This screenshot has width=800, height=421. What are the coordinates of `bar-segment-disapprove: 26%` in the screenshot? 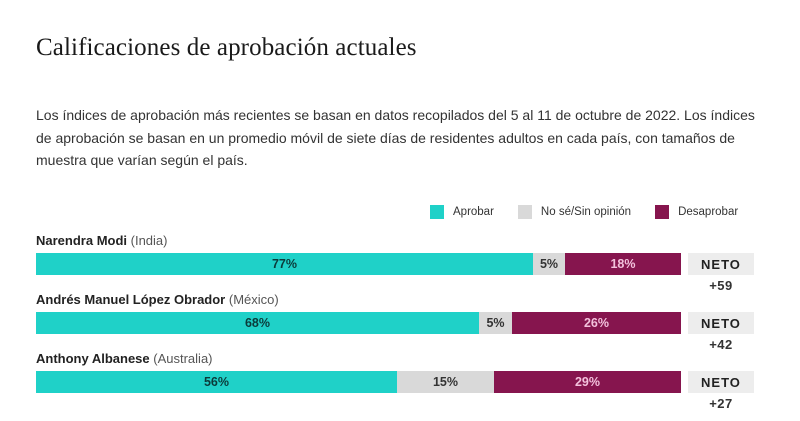 It's located at (596, 323).